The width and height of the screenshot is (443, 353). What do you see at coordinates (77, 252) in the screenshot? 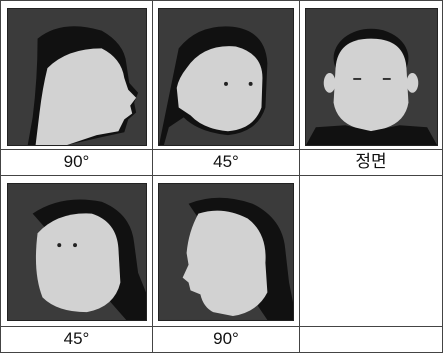
I see `face-three-quarter-left-icon` at bounding box center [77, 252].